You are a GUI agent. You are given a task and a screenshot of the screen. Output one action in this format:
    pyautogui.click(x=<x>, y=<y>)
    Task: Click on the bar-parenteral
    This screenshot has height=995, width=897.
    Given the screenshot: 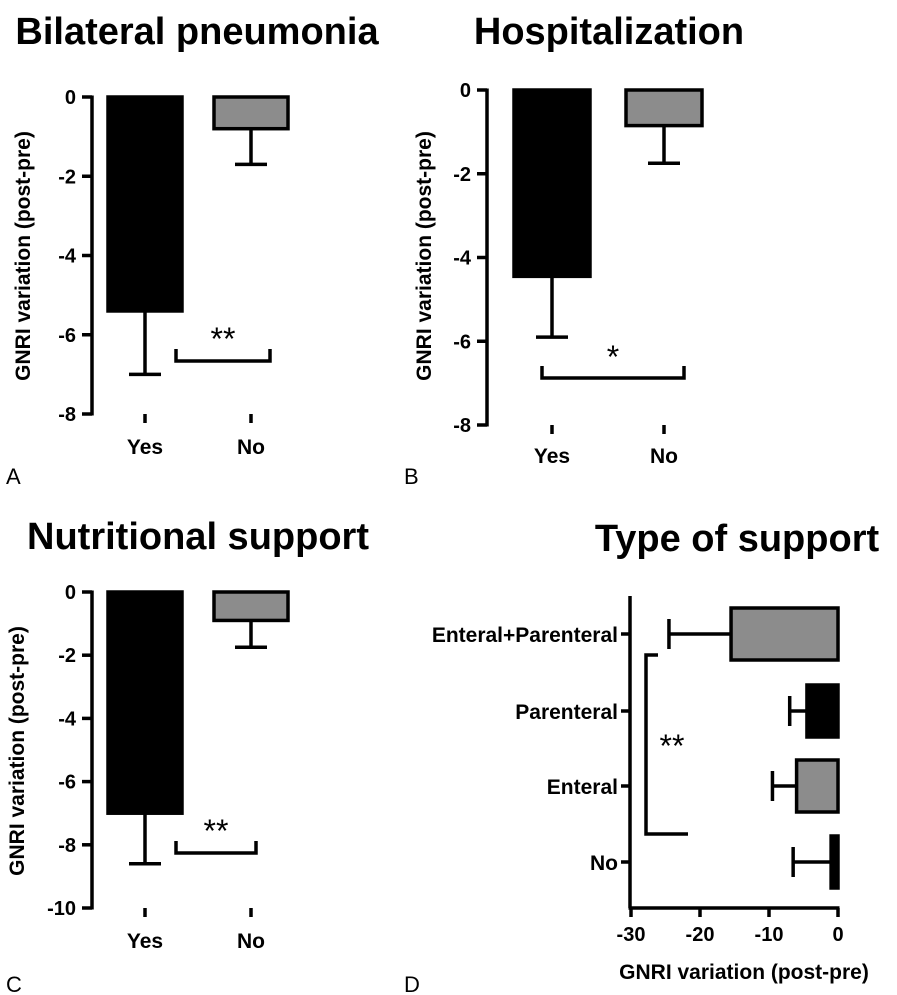 What is the action you would take?
    pyautogui.click(x=822, y=711)
    